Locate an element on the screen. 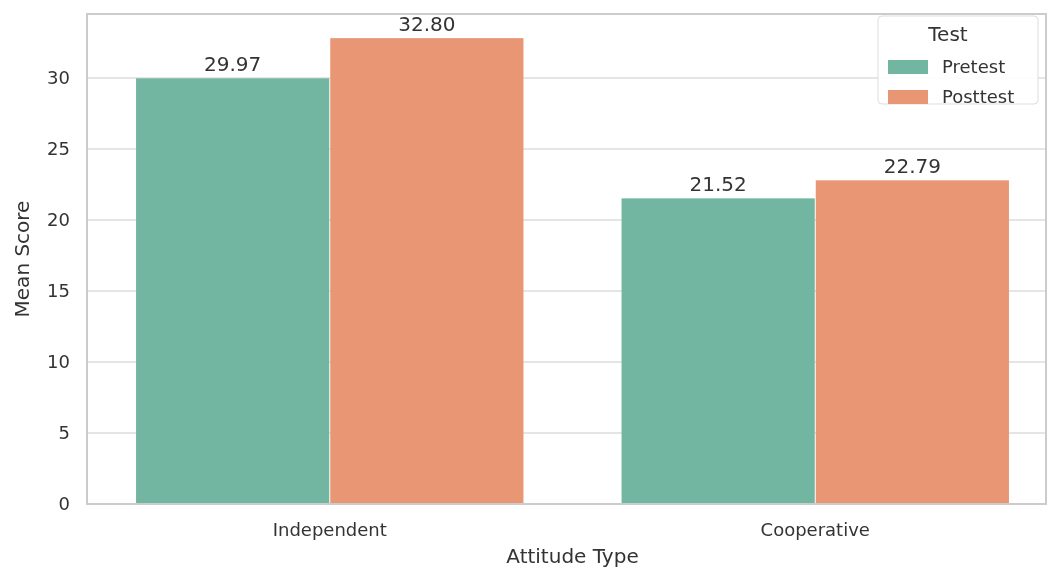 The height and width of the screenshot is (570, 1048). x-tick-label: Independent is located at coordinates (329, 529).